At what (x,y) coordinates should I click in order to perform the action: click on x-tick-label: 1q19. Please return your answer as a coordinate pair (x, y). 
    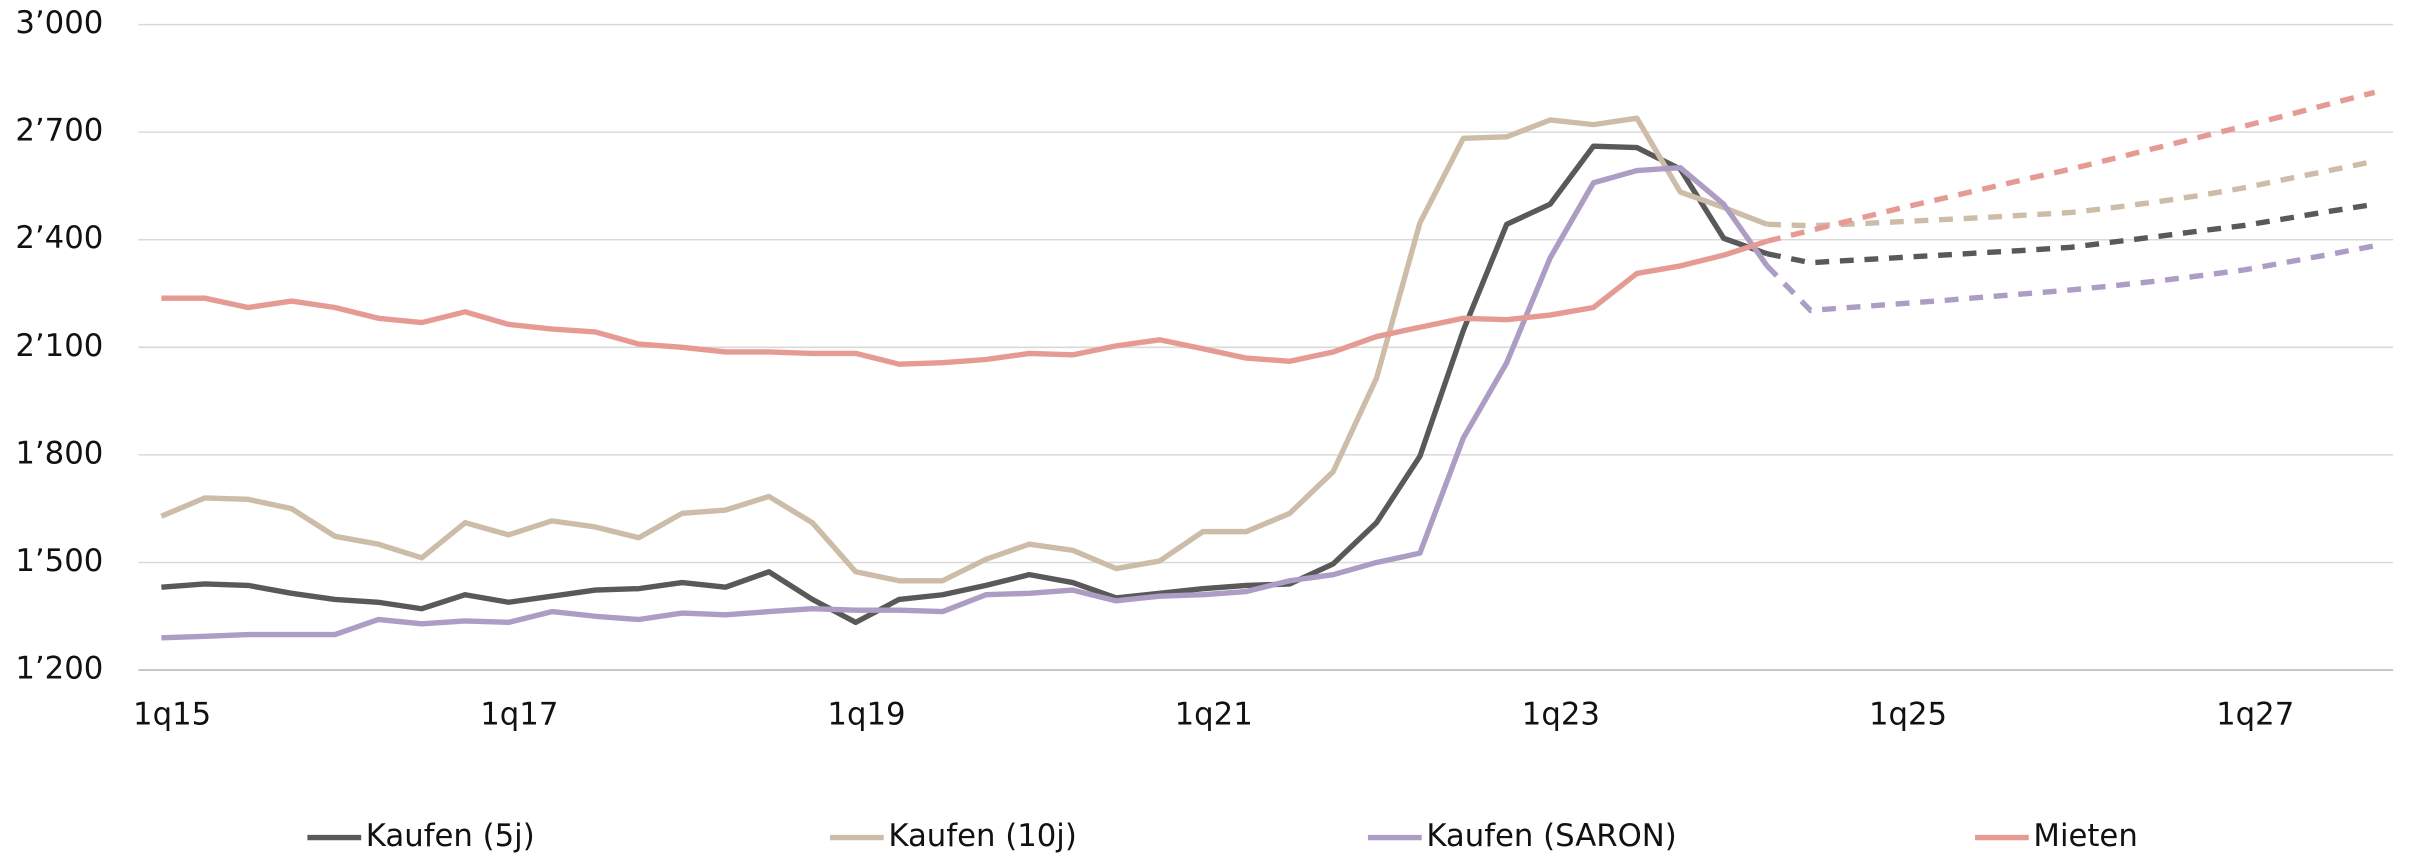
    Looking at the image, I should click on (866, 715).